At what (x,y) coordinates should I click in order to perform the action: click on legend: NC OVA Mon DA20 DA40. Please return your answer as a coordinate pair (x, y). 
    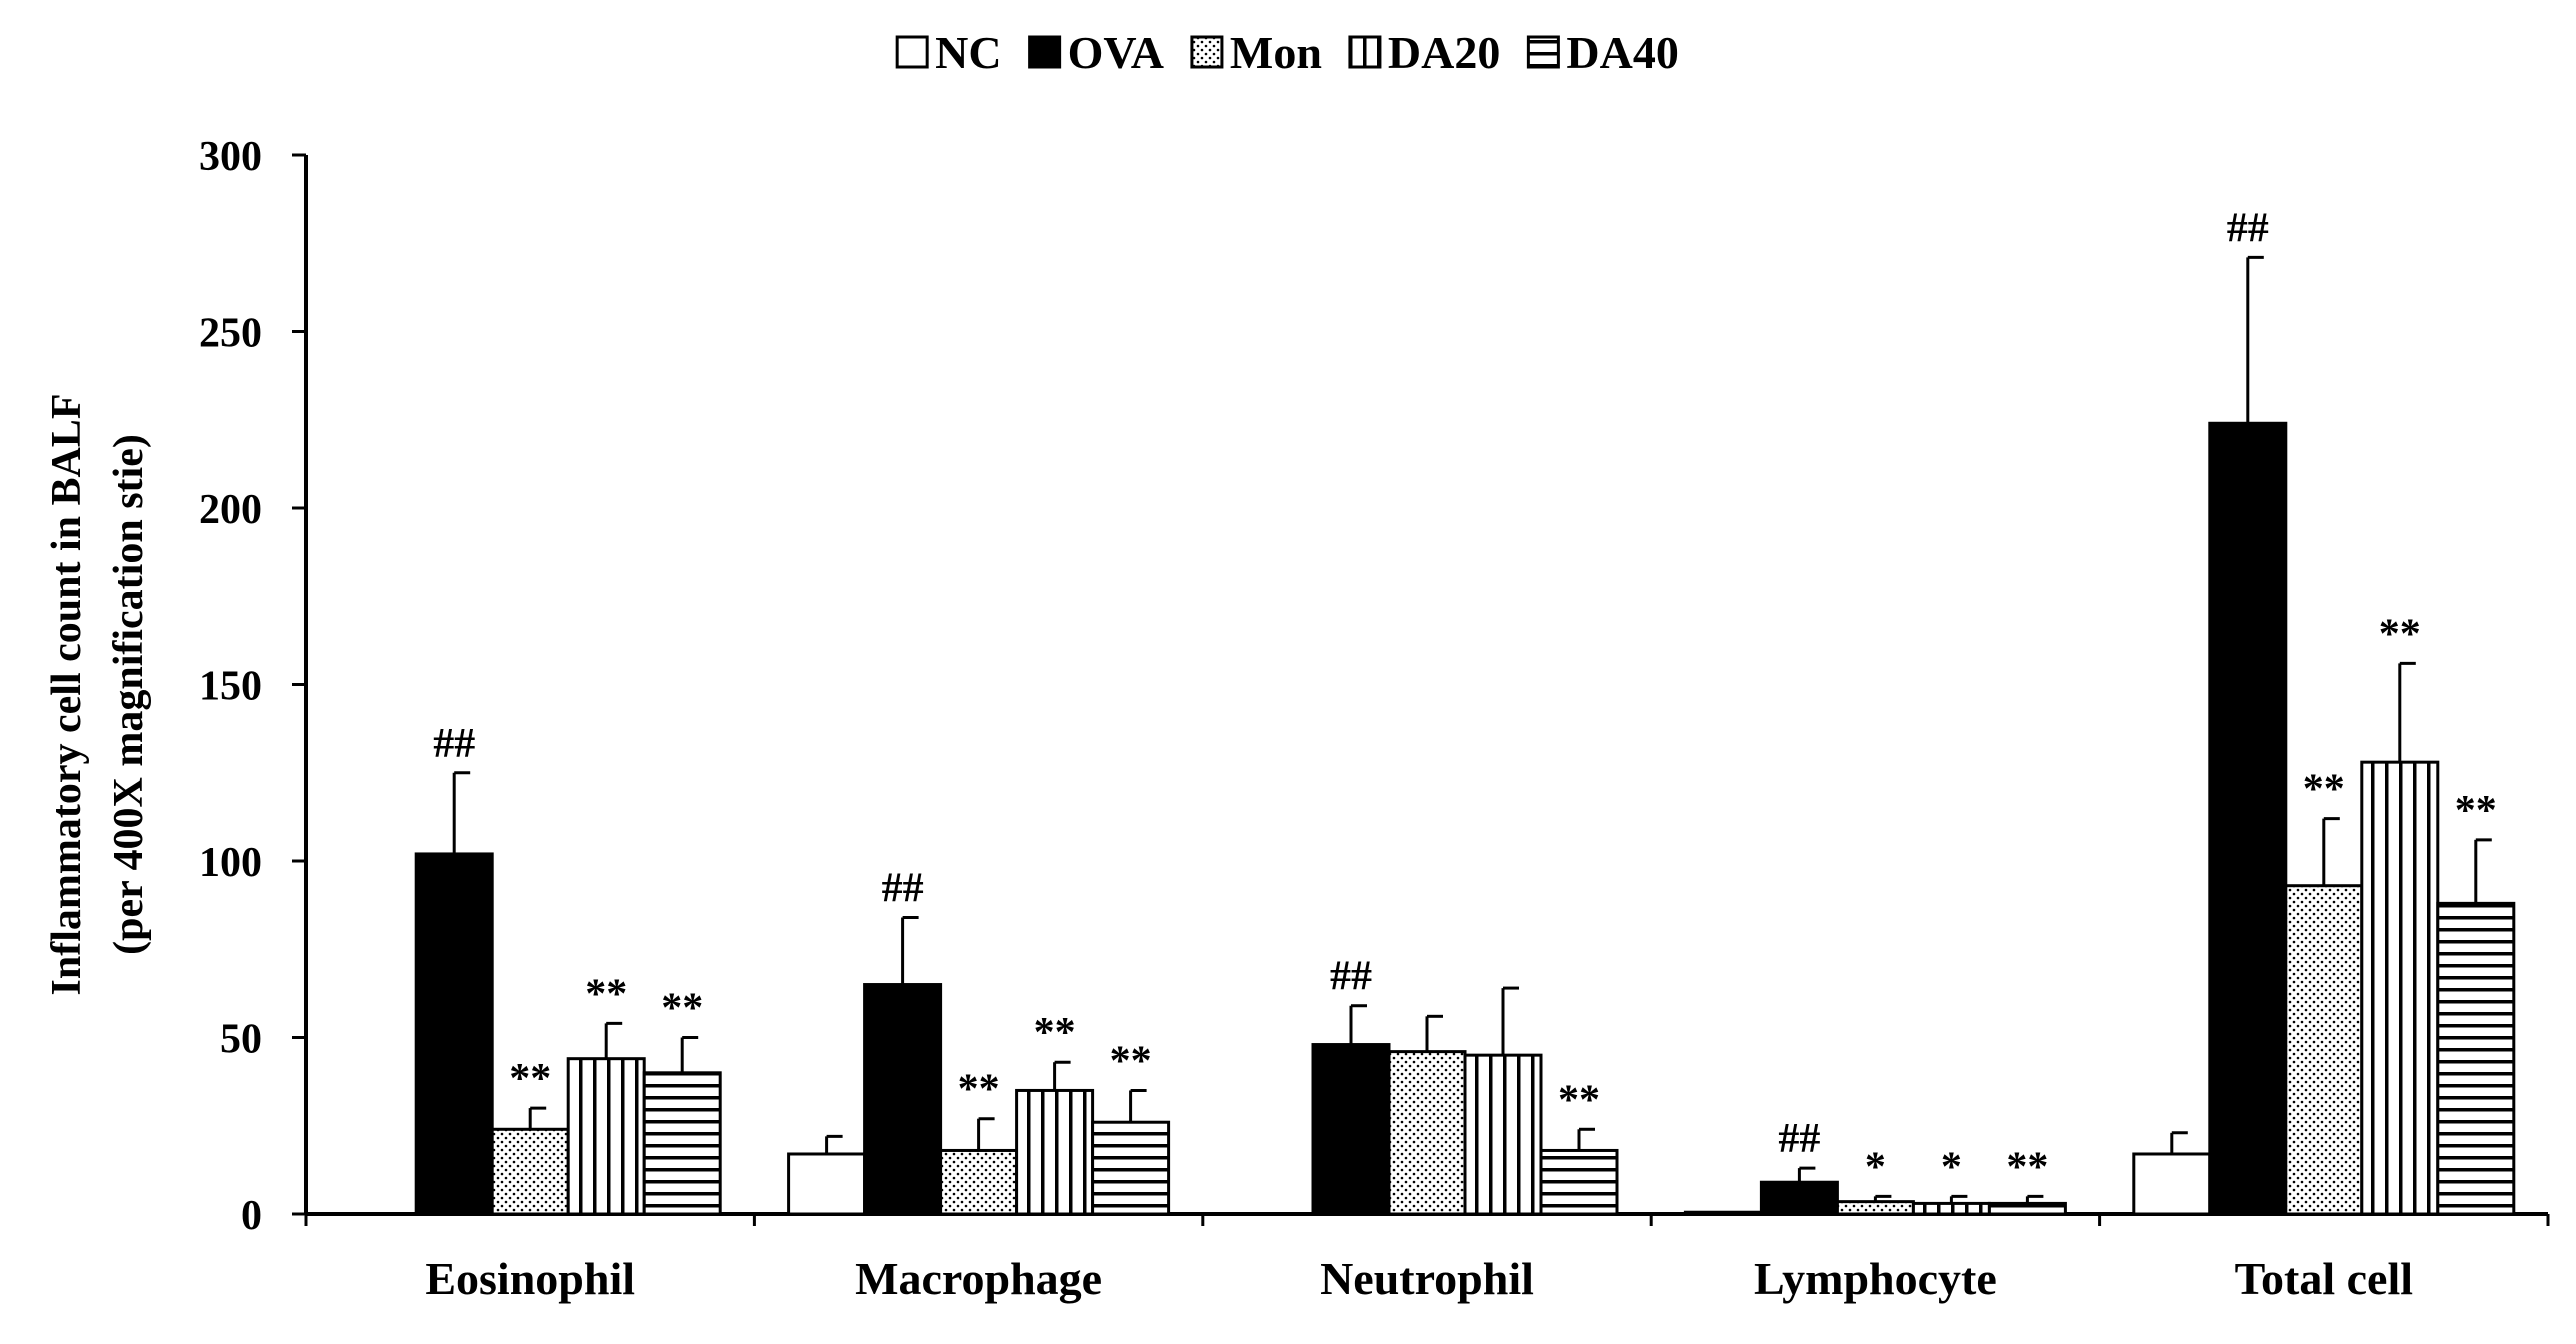
    Looking at the image, I should click on (1287, 52).